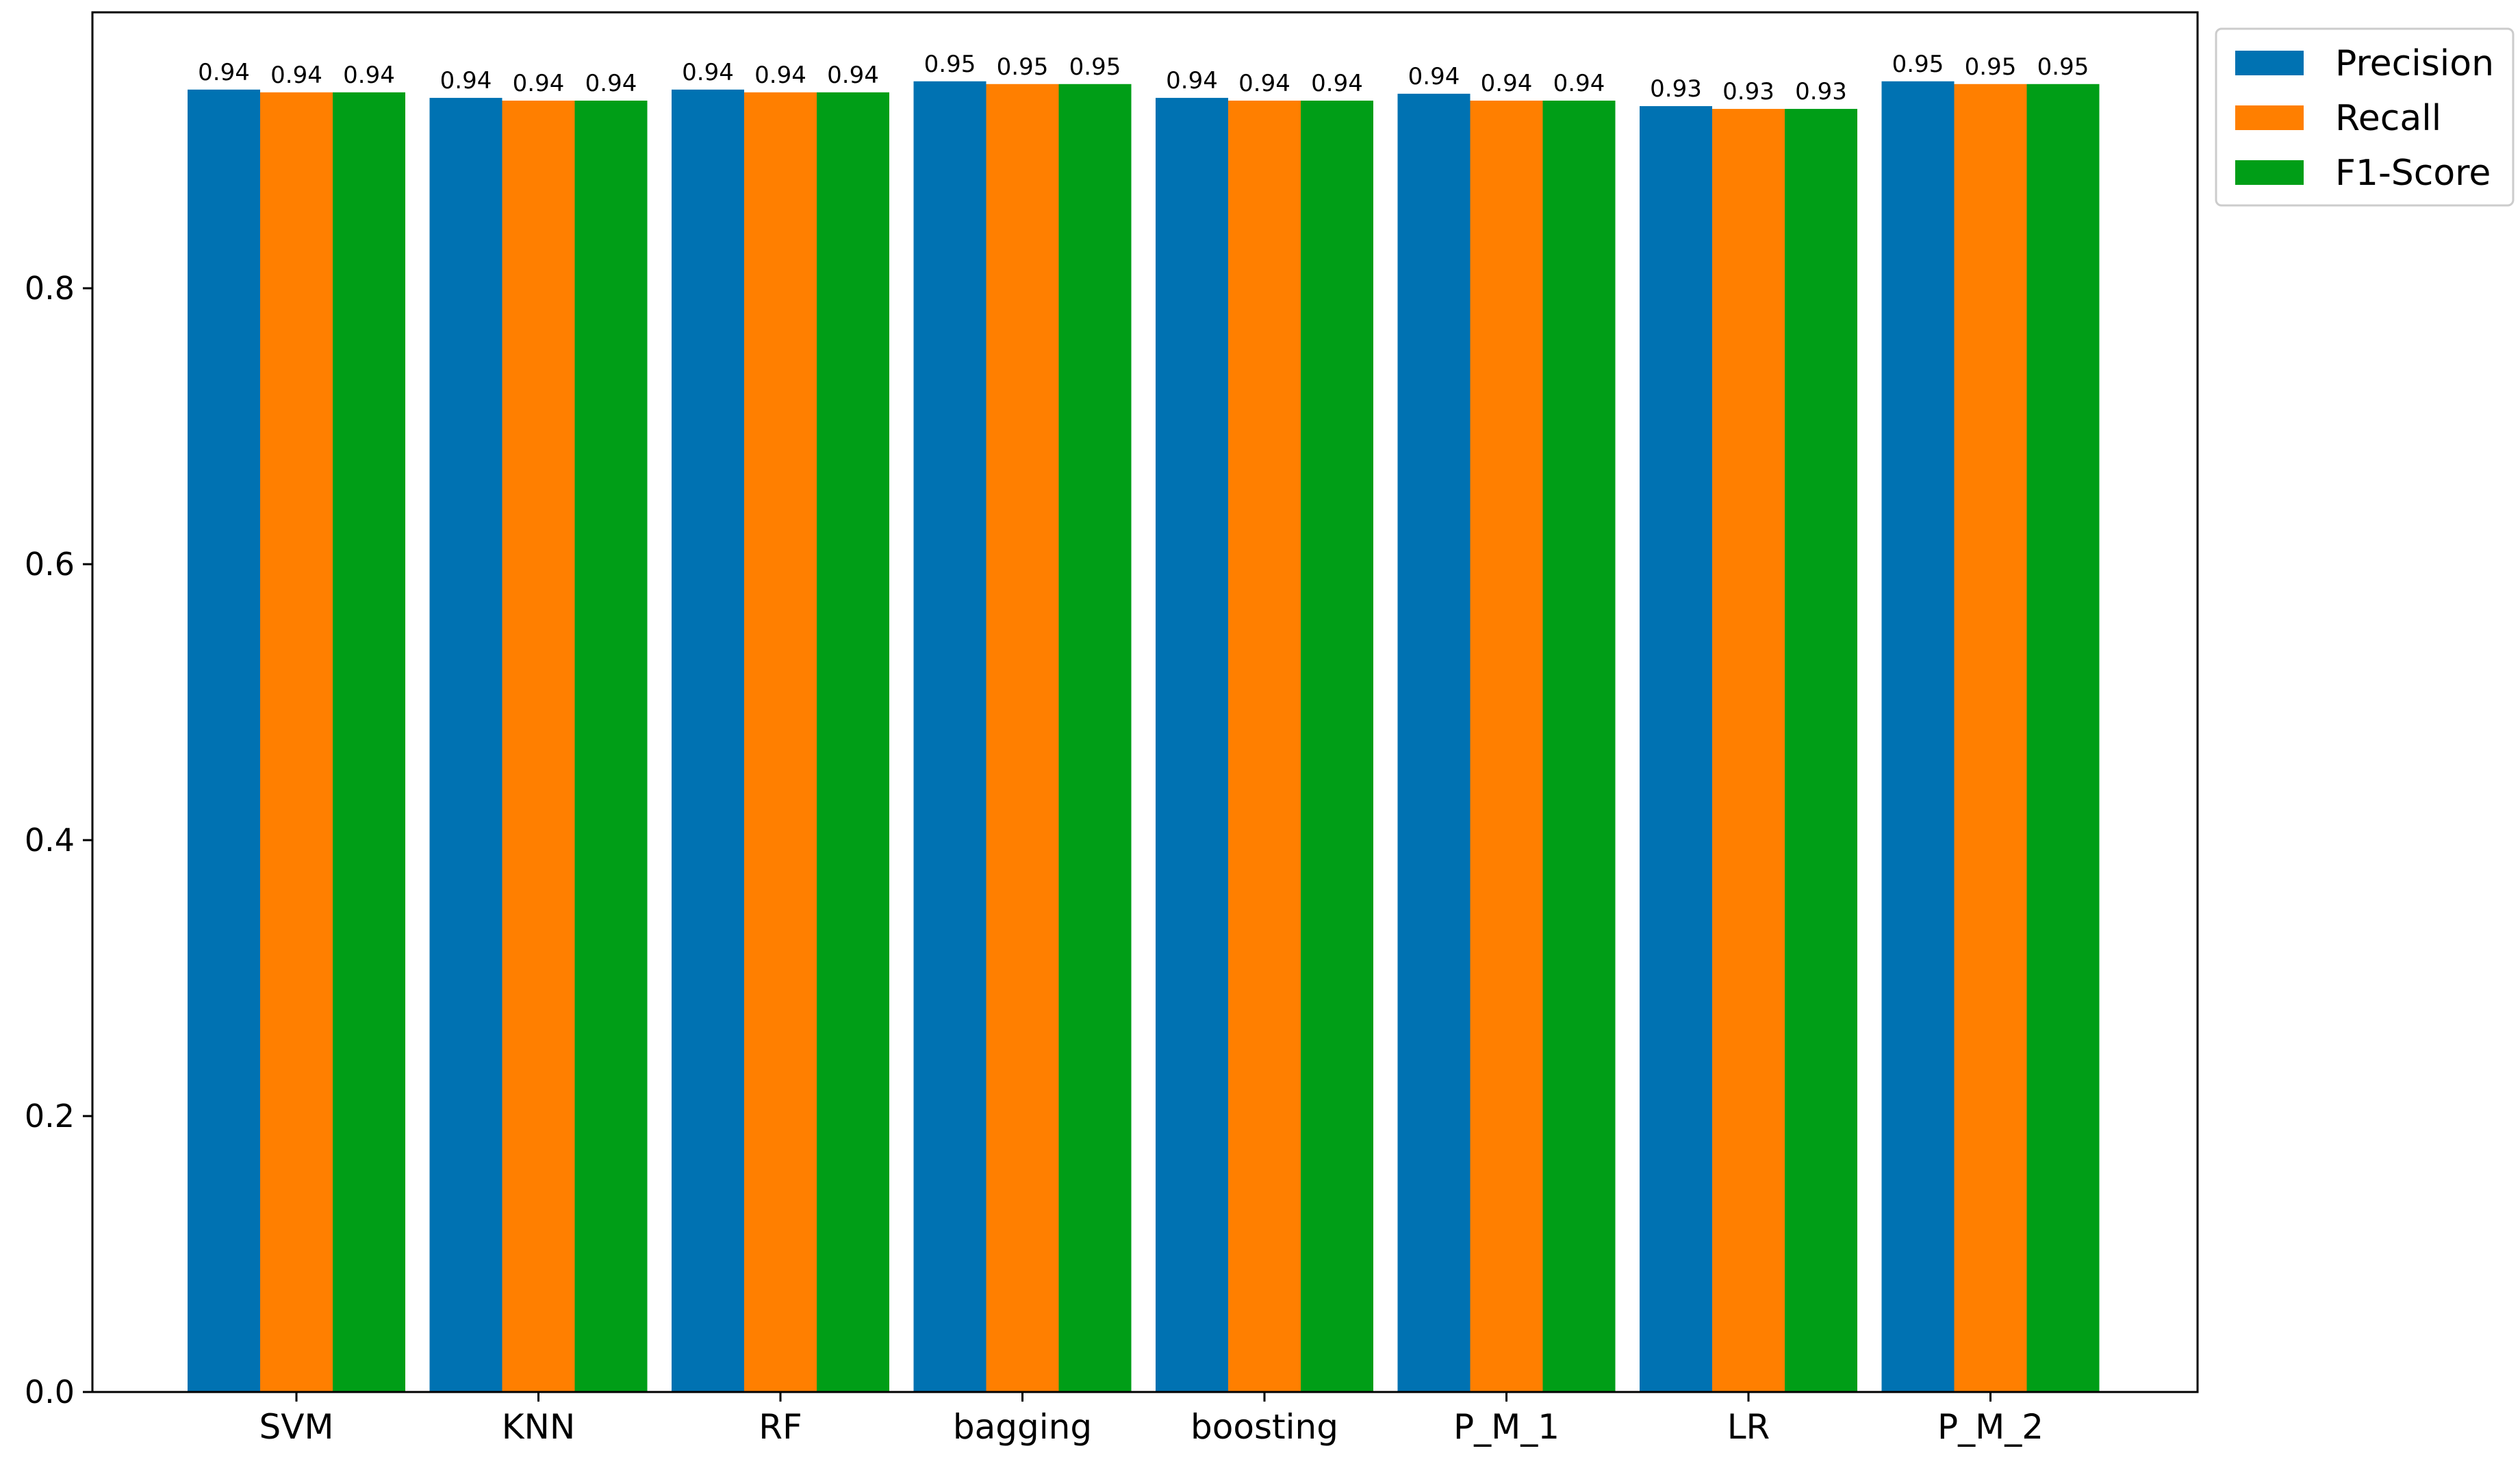 The width and height of the screenshot is (2520, 1468). I want to click on y-tick-label: 0.0, so click(50, 1392).